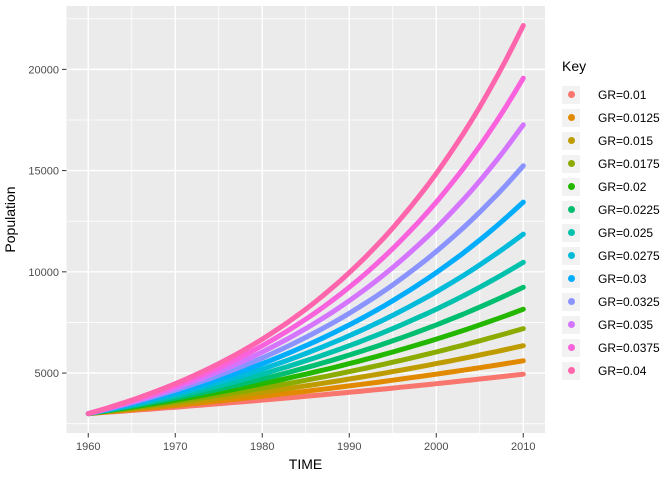  What do you see at coordinates (629, 347) in the screenshot?
I see `legend-item-label: GR=0.0375` at bounding box center [629, 347].